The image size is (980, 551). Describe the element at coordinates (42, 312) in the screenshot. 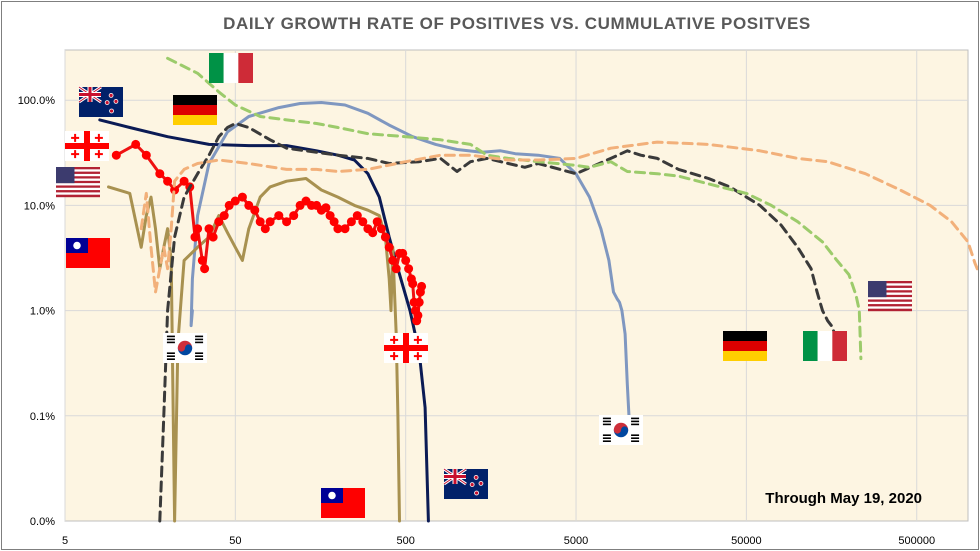

I see `y-tick-label: 1.0%` at that location.